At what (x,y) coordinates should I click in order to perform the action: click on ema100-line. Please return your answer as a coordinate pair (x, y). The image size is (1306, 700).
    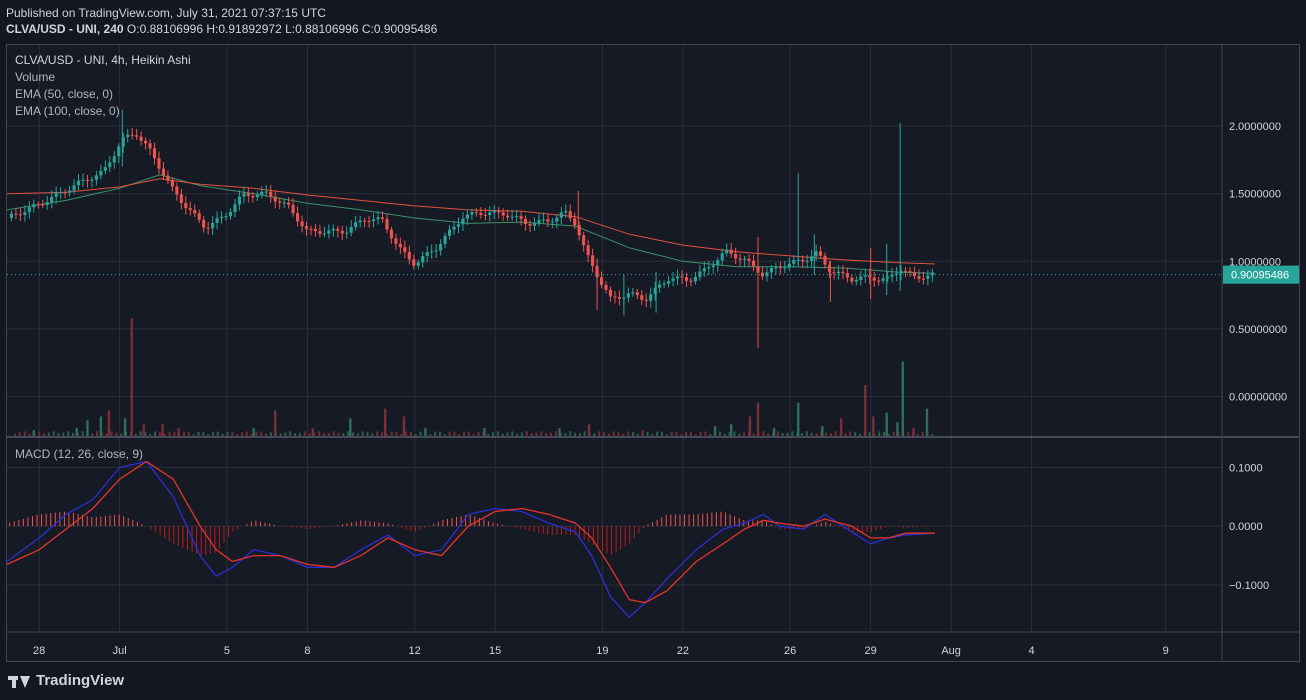
    Looking at the image, I should click on (471, 221).